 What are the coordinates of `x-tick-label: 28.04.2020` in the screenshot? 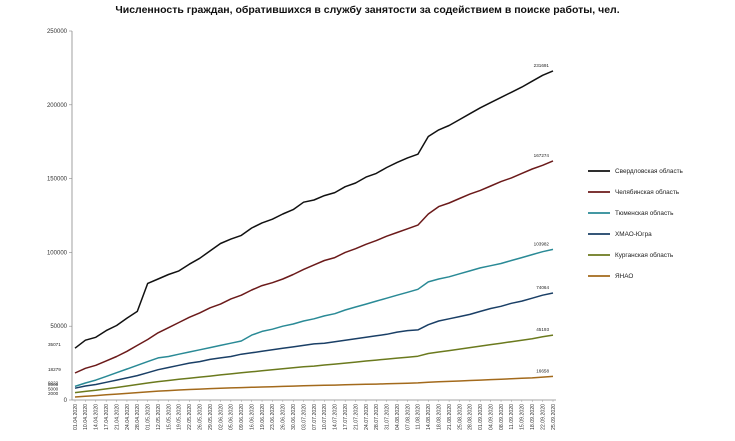 It's located at (138, 417).